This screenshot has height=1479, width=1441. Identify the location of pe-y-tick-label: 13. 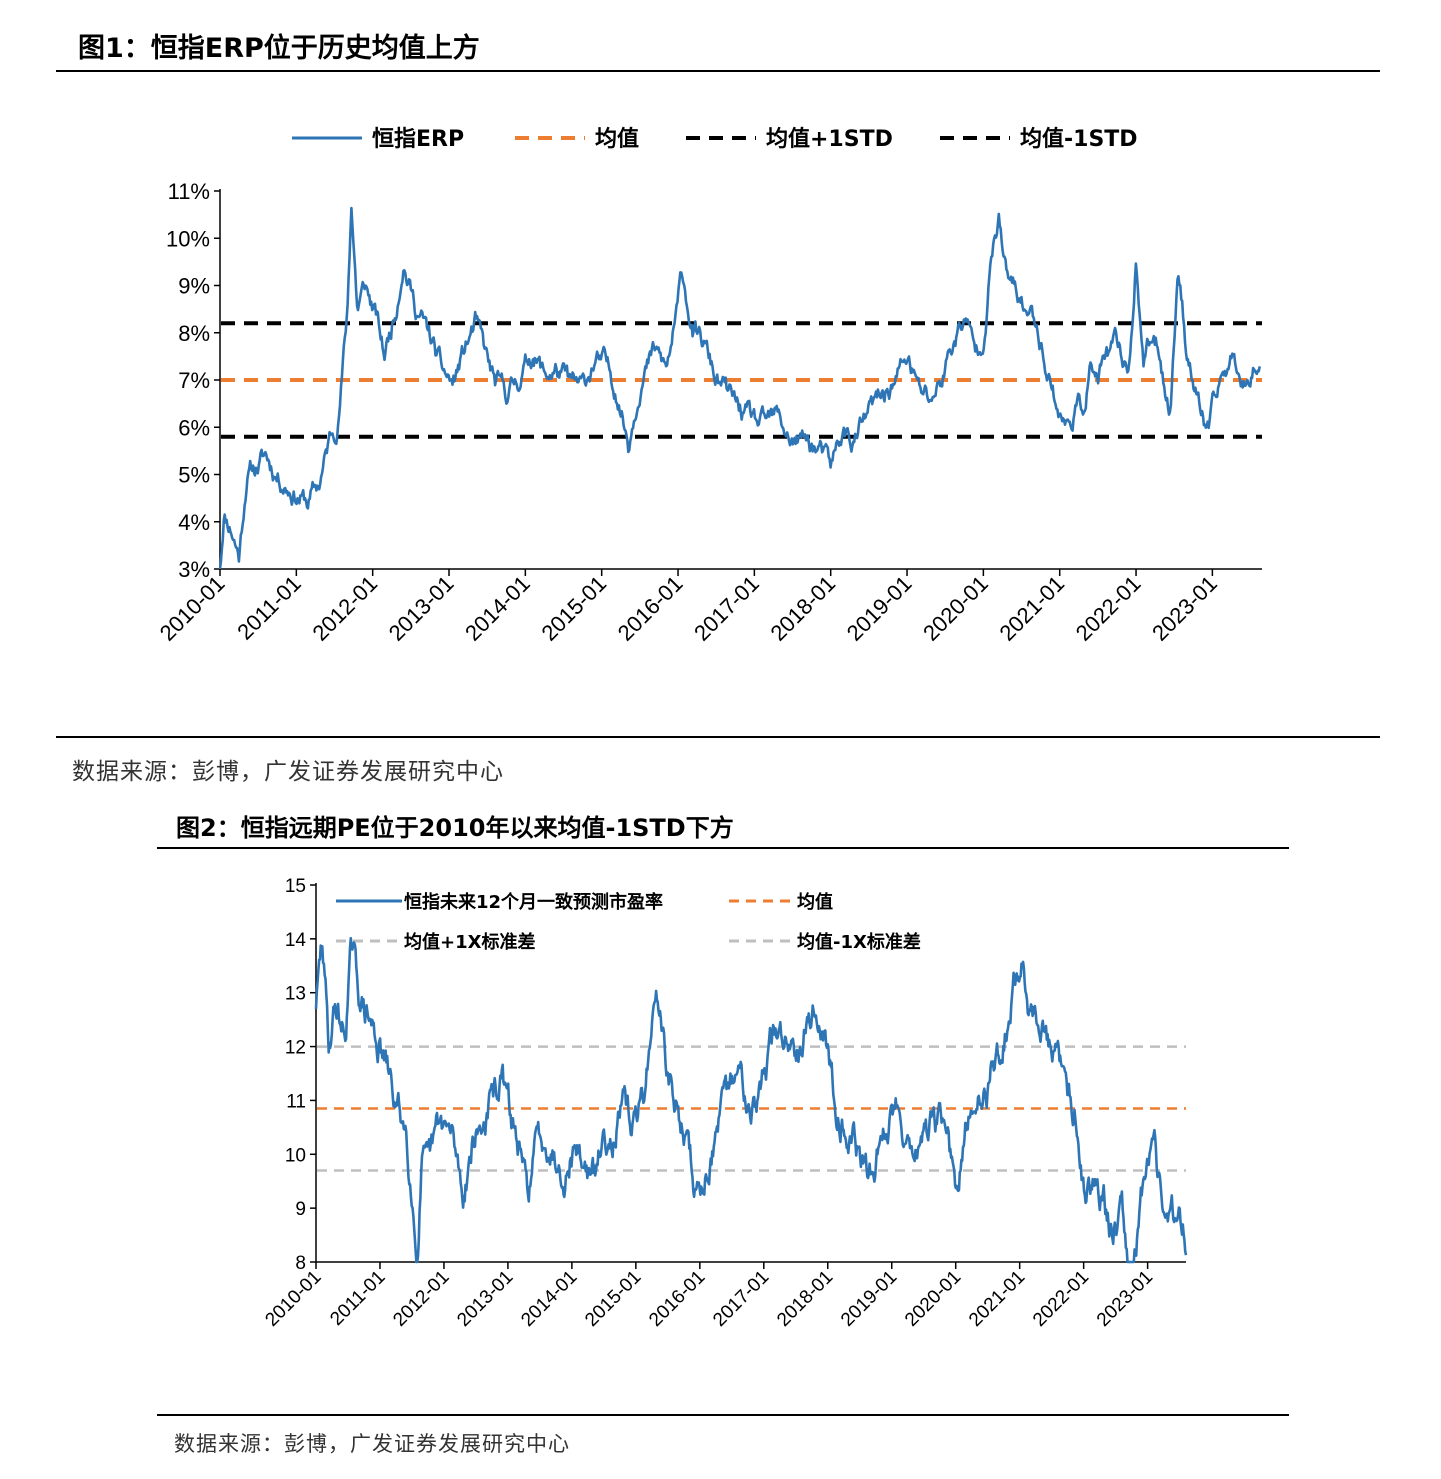
(295, 994).